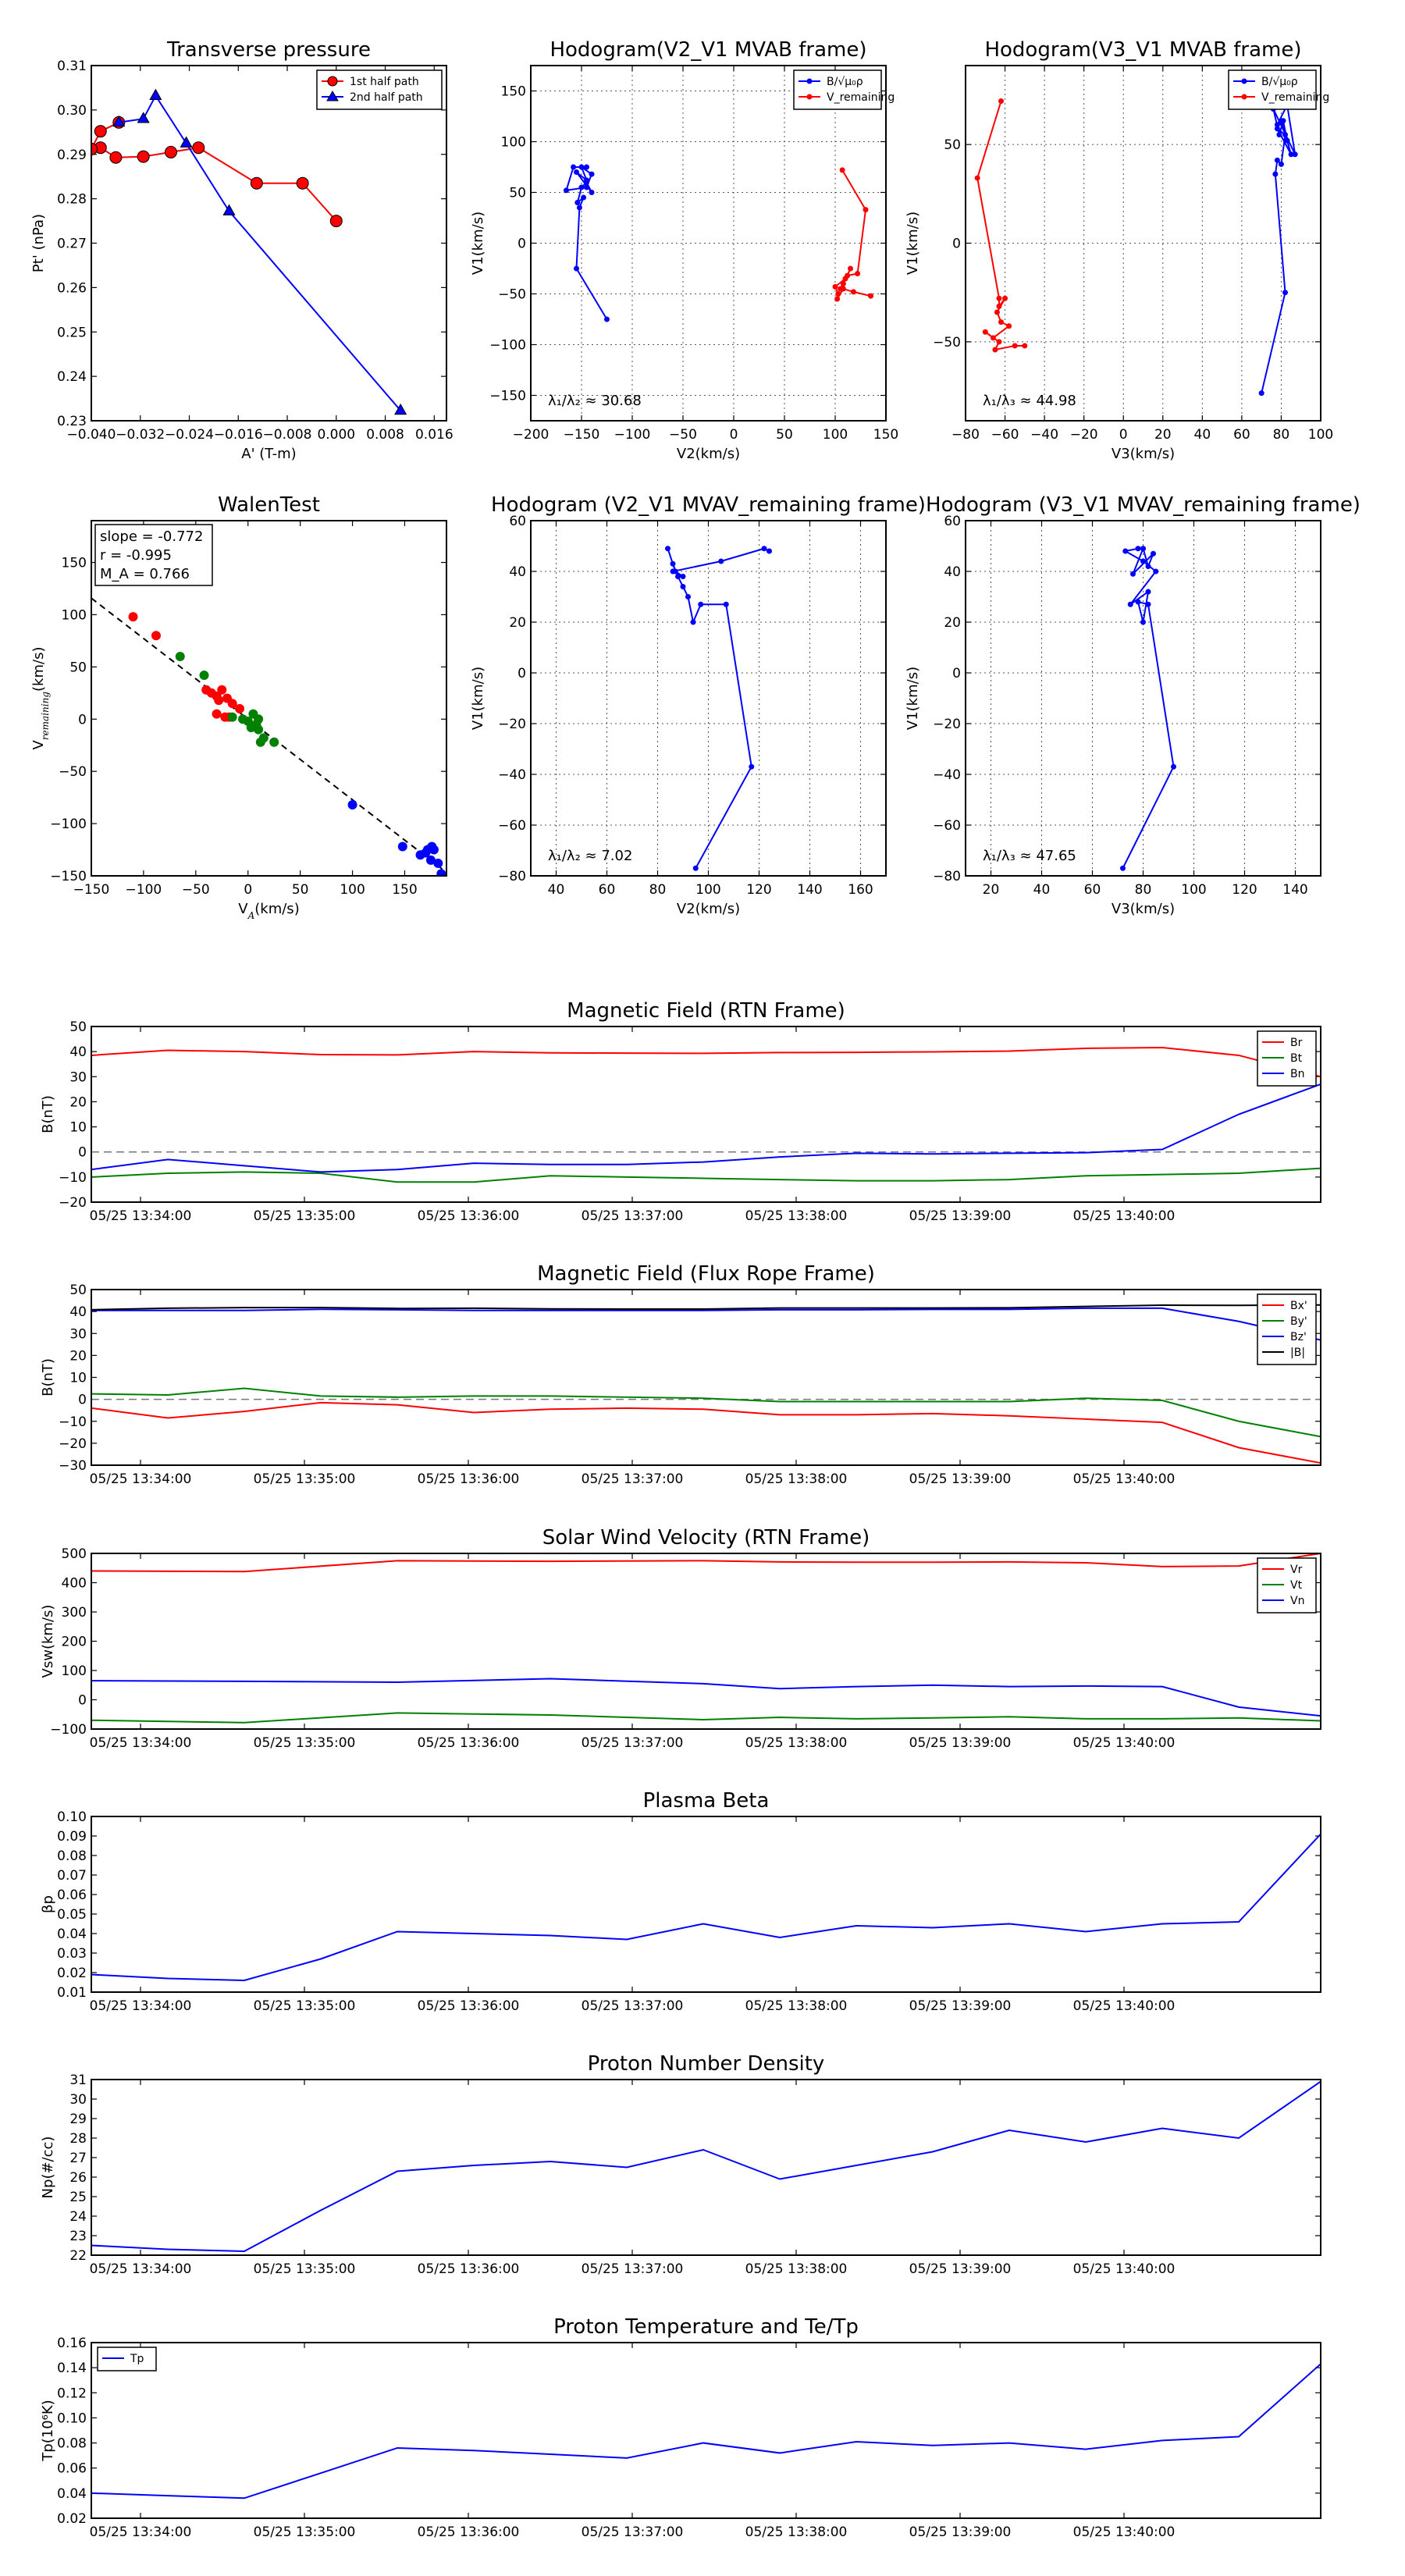 This screenshot has width=1405, height=2576. What do you see at coordinates (1296, 1058) in the screenshot?
I see `legend-label: Bt` at bounding box center [1296, 1058].